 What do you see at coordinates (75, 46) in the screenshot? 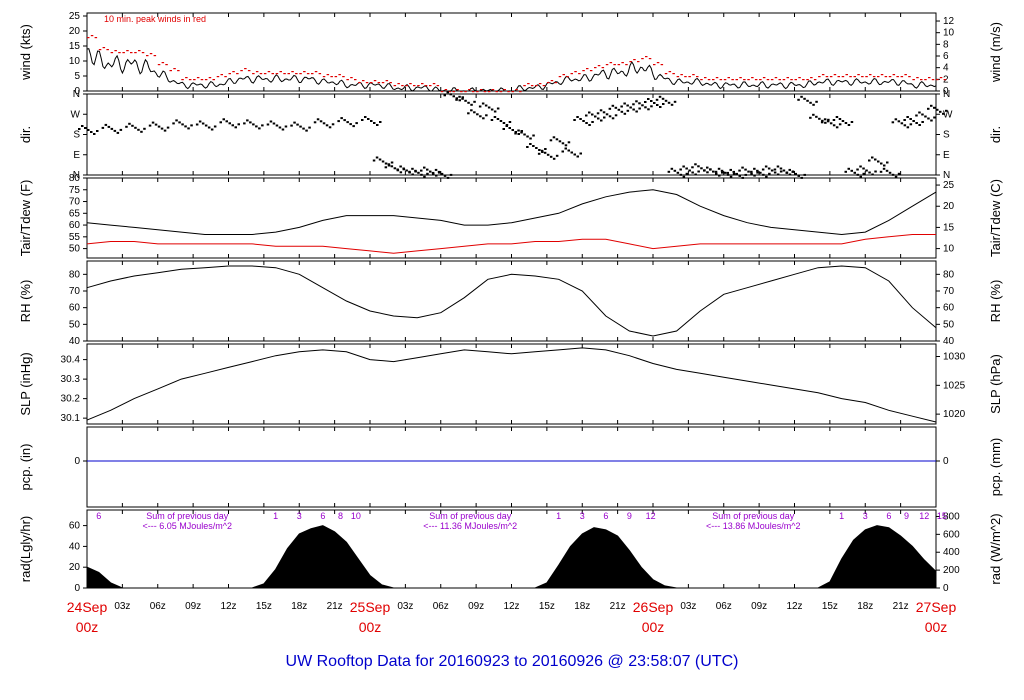
I see `wind-tick-label-left: 15` at bounding box center [75, 46].